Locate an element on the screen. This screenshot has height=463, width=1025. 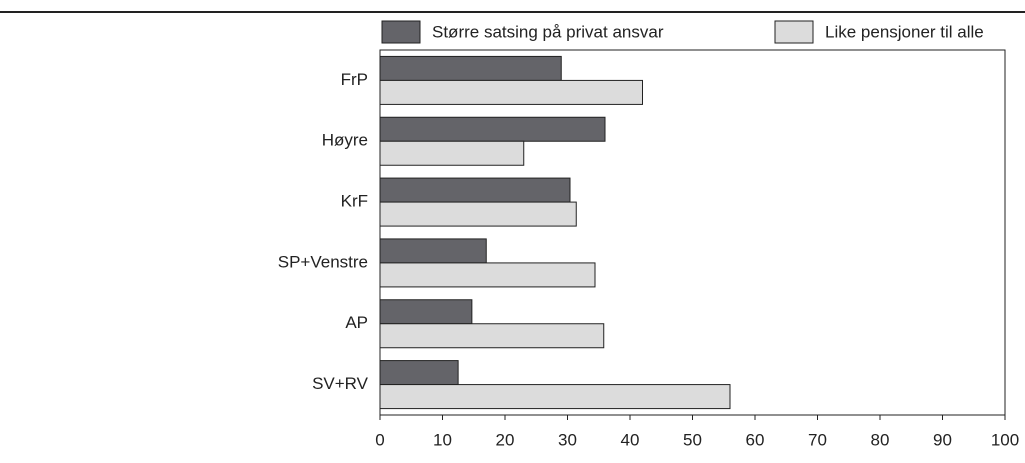
x-tick-label: 50 is located at coordinates (692, 439).